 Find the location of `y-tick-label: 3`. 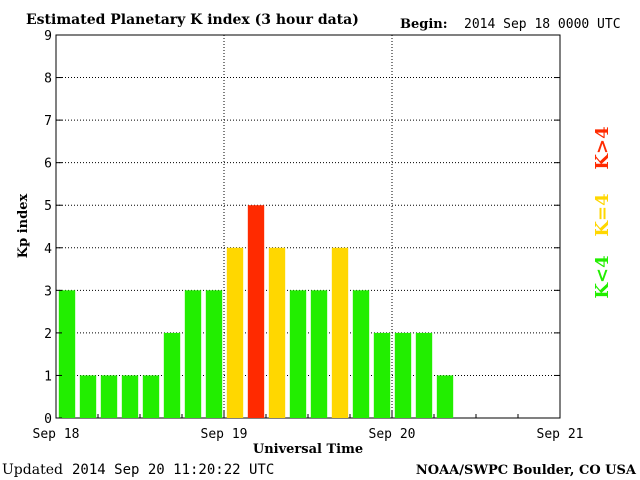

y-tick-label: 3 is located at coordinates (48, 291).